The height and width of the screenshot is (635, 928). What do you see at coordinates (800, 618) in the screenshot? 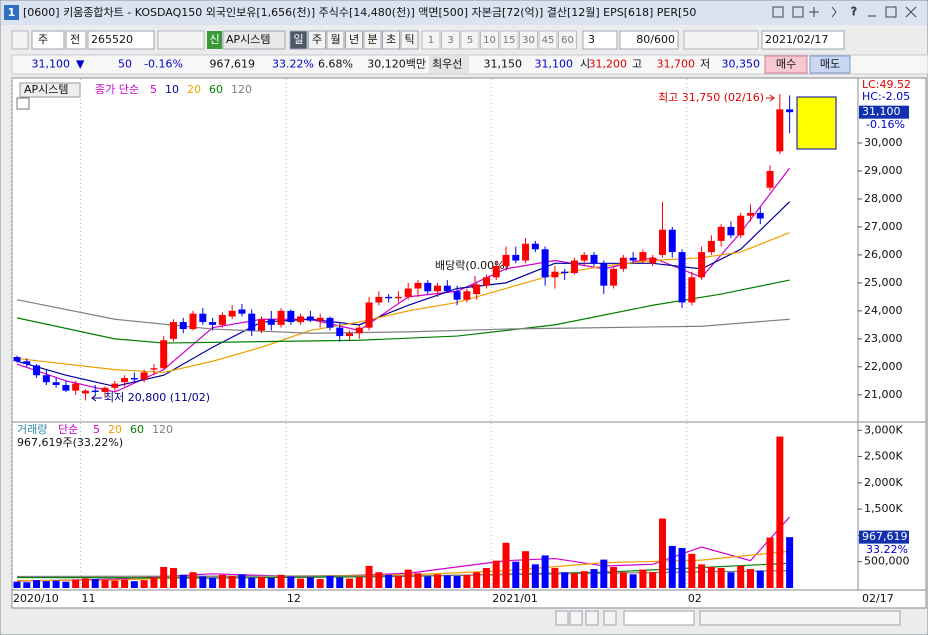
I see `zoom-tools` at bounding box center [800, 618].